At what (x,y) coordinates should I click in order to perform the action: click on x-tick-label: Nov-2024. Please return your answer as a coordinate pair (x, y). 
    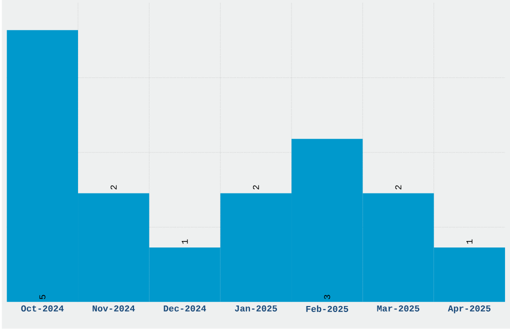
    Looking at the image, I should click on (113, 309).